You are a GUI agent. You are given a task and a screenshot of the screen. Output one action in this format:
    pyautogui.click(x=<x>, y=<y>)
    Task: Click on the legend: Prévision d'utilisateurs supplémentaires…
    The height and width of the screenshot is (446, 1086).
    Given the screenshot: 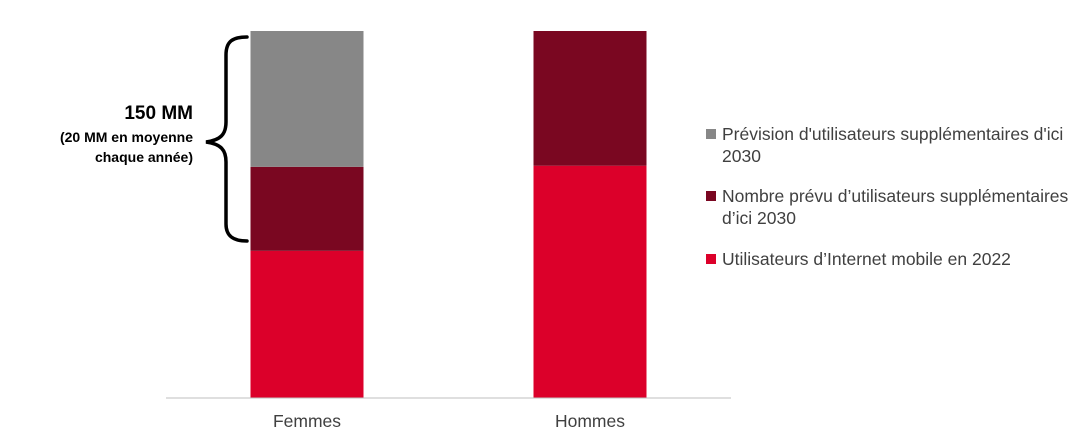 What is the action you would take?
    pyautogui.click(x=891, y=205)
    